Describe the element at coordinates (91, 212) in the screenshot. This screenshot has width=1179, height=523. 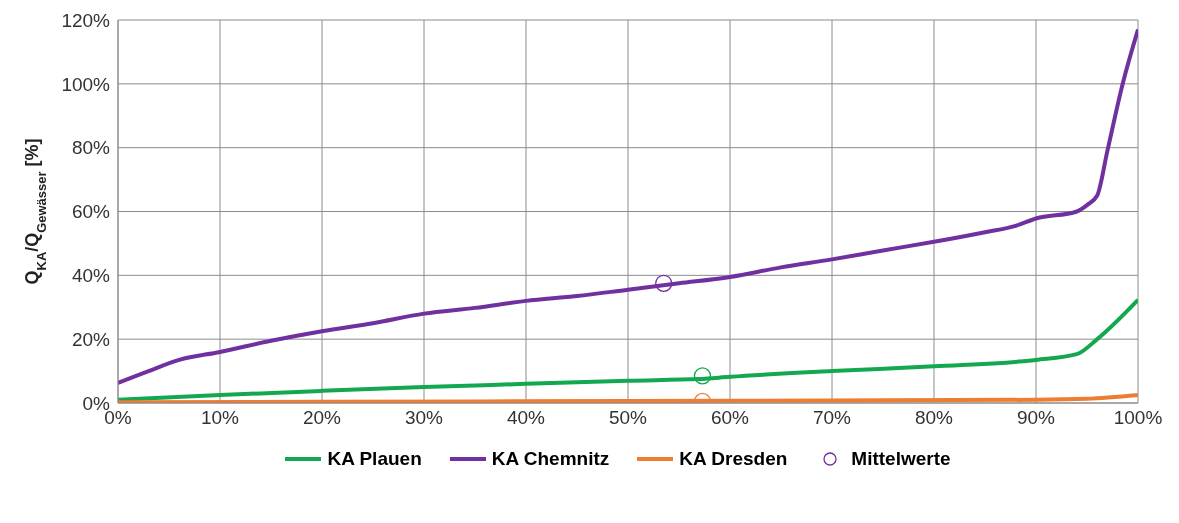
I see `y-tick-label: 60%` at that location.